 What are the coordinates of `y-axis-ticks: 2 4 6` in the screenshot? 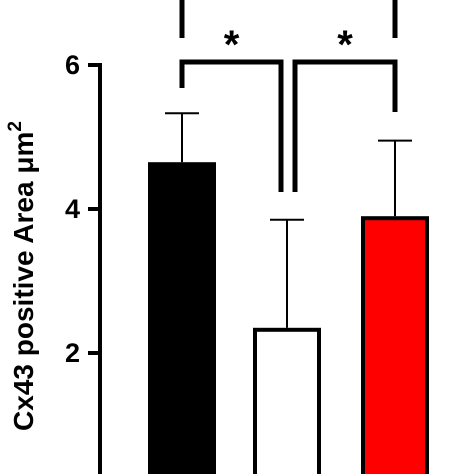 It's located at (82, 209).